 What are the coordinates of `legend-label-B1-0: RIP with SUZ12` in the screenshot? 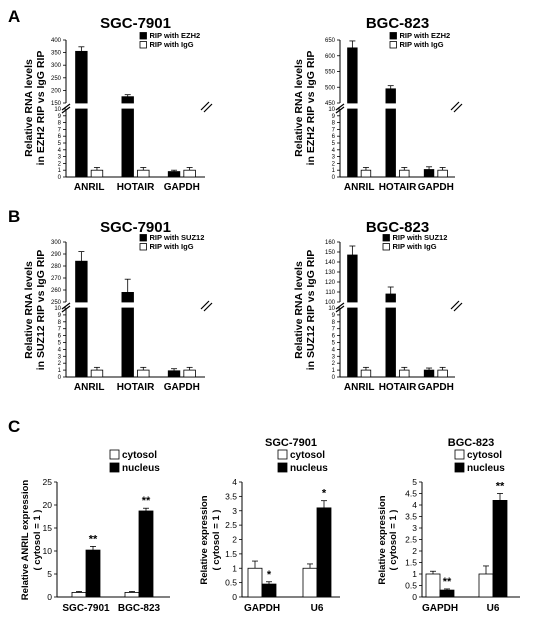 It's located at (177, 237).